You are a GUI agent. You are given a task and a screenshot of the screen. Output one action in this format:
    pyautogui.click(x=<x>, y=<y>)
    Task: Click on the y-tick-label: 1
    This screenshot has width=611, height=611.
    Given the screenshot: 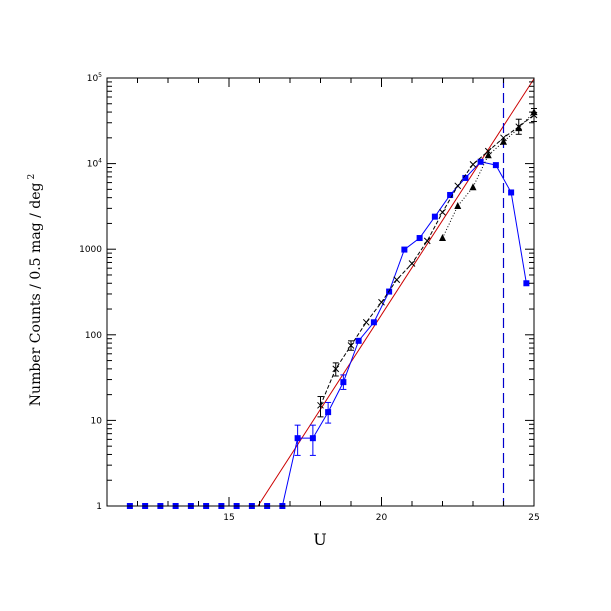 What is the action you would take?
    pyautogui.click(x=99, y=507)
    